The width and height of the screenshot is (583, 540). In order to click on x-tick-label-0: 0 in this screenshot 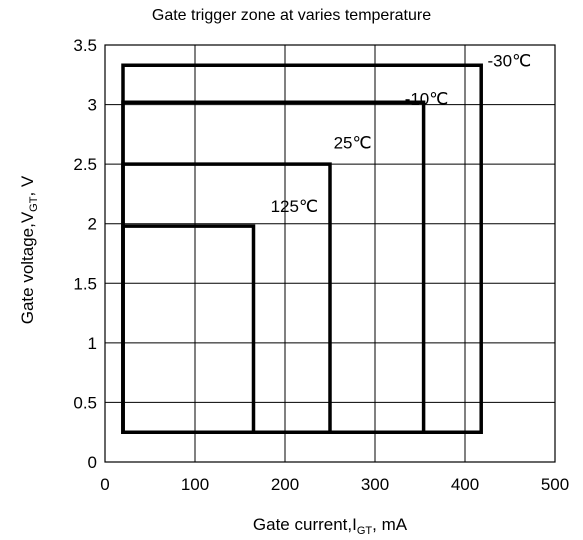, I will do `click(104, 484)`.